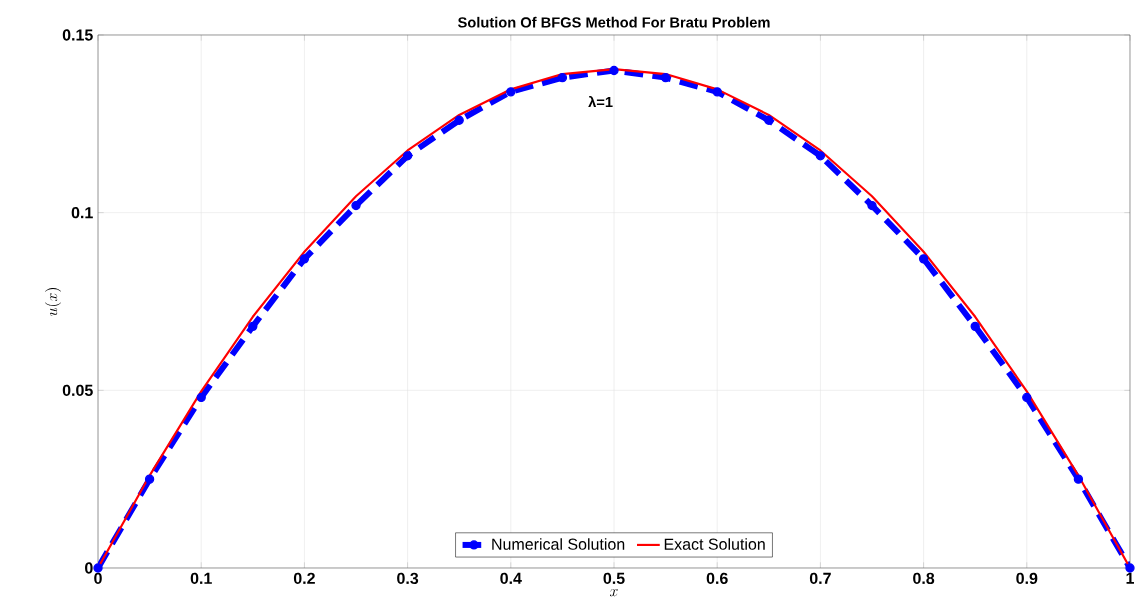  Describe the element at coordinates (304, 578) in the screenshot. I see `x-tick-label: 0.2` at that location.